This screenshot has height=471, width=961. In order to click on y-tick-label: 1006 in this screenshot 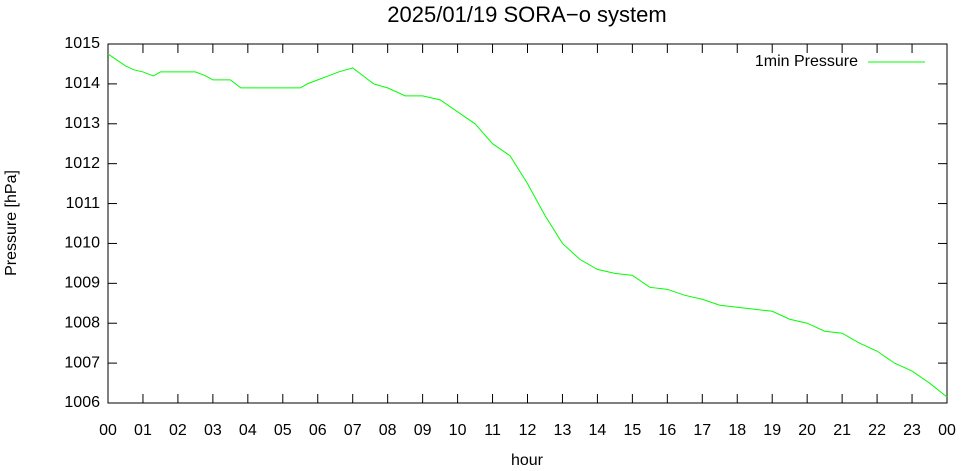, I will do `click(82, 402)`.